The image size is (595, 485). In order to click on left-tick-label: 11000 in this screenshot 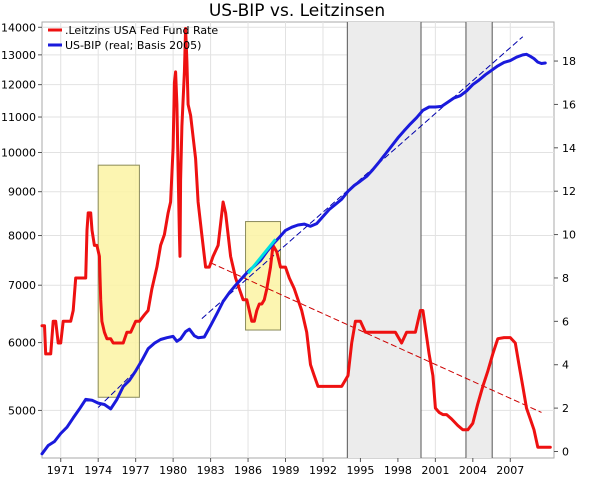, I will do `click(18, 117)`.